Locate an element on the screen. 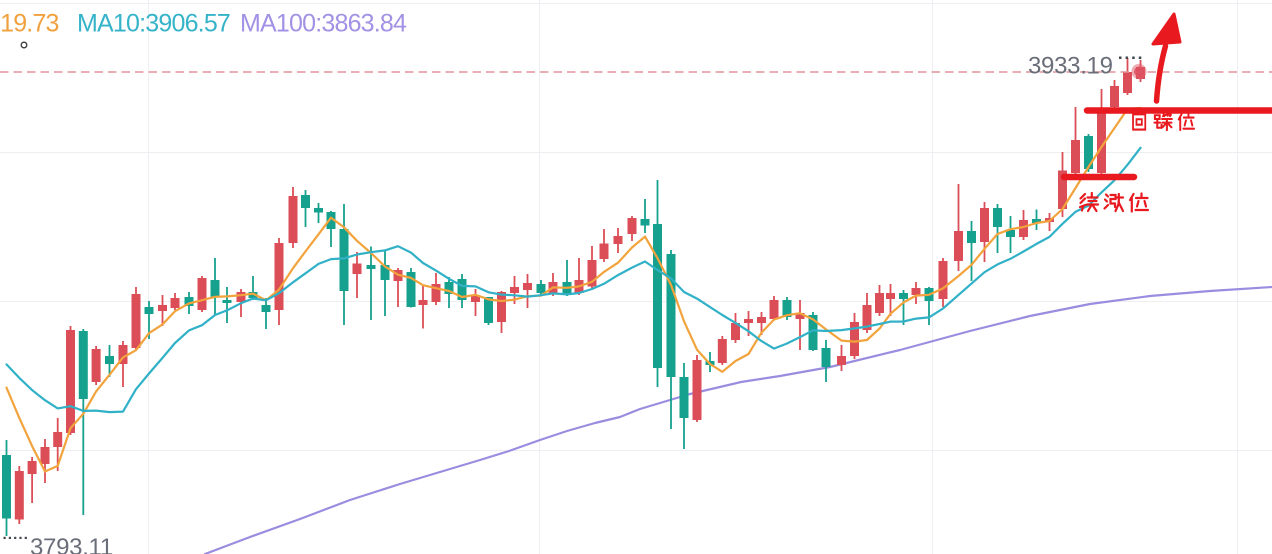 The height and width of the screenshot is (554, 1272). svg-text: MA100:3863.84 is located at coordinates (323, 24).